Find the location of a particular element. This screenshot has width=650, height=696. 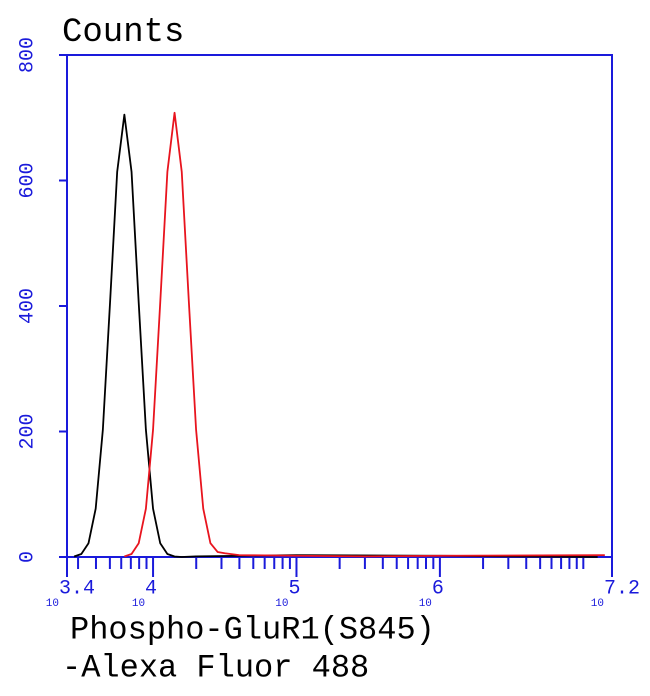

x-tick-label: 3.4 is located at coordinates (77, 588).